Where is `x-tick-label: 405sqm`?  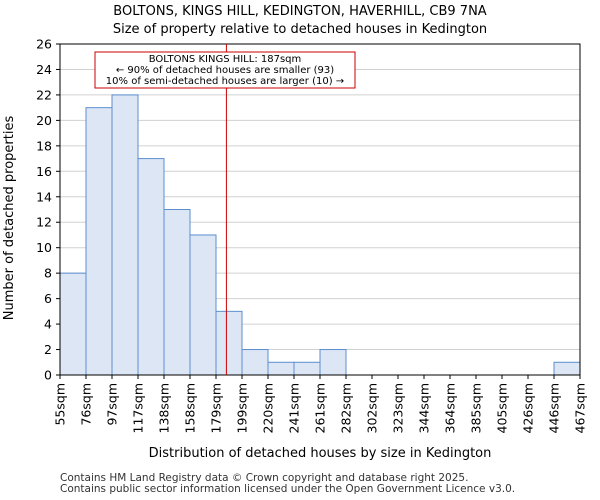
x-tick-label: 405sqm is located at coordinates (502, 408).